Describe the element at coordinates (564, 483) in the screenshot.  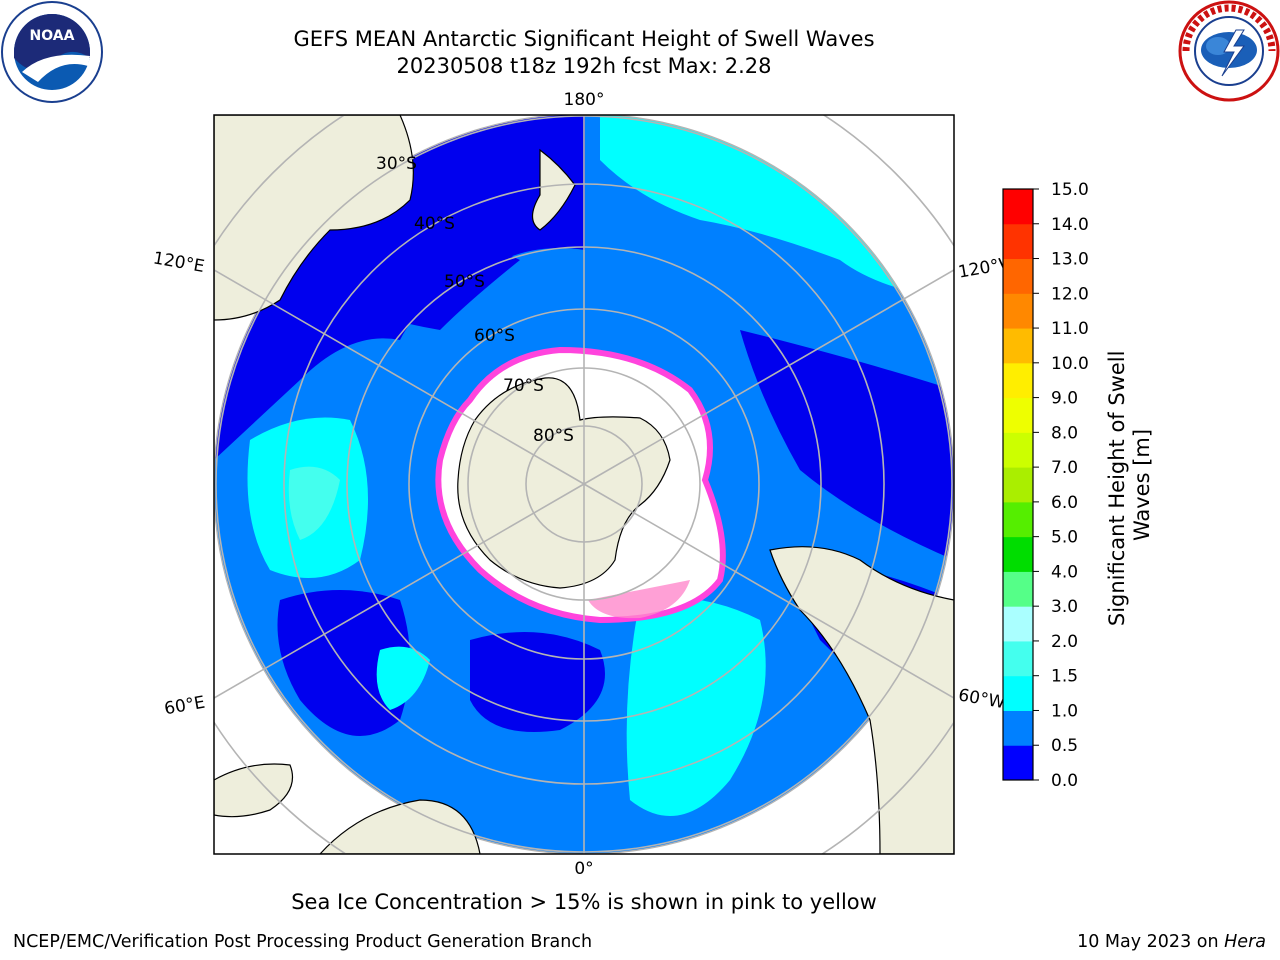
I see `antarctica-land` at that location.